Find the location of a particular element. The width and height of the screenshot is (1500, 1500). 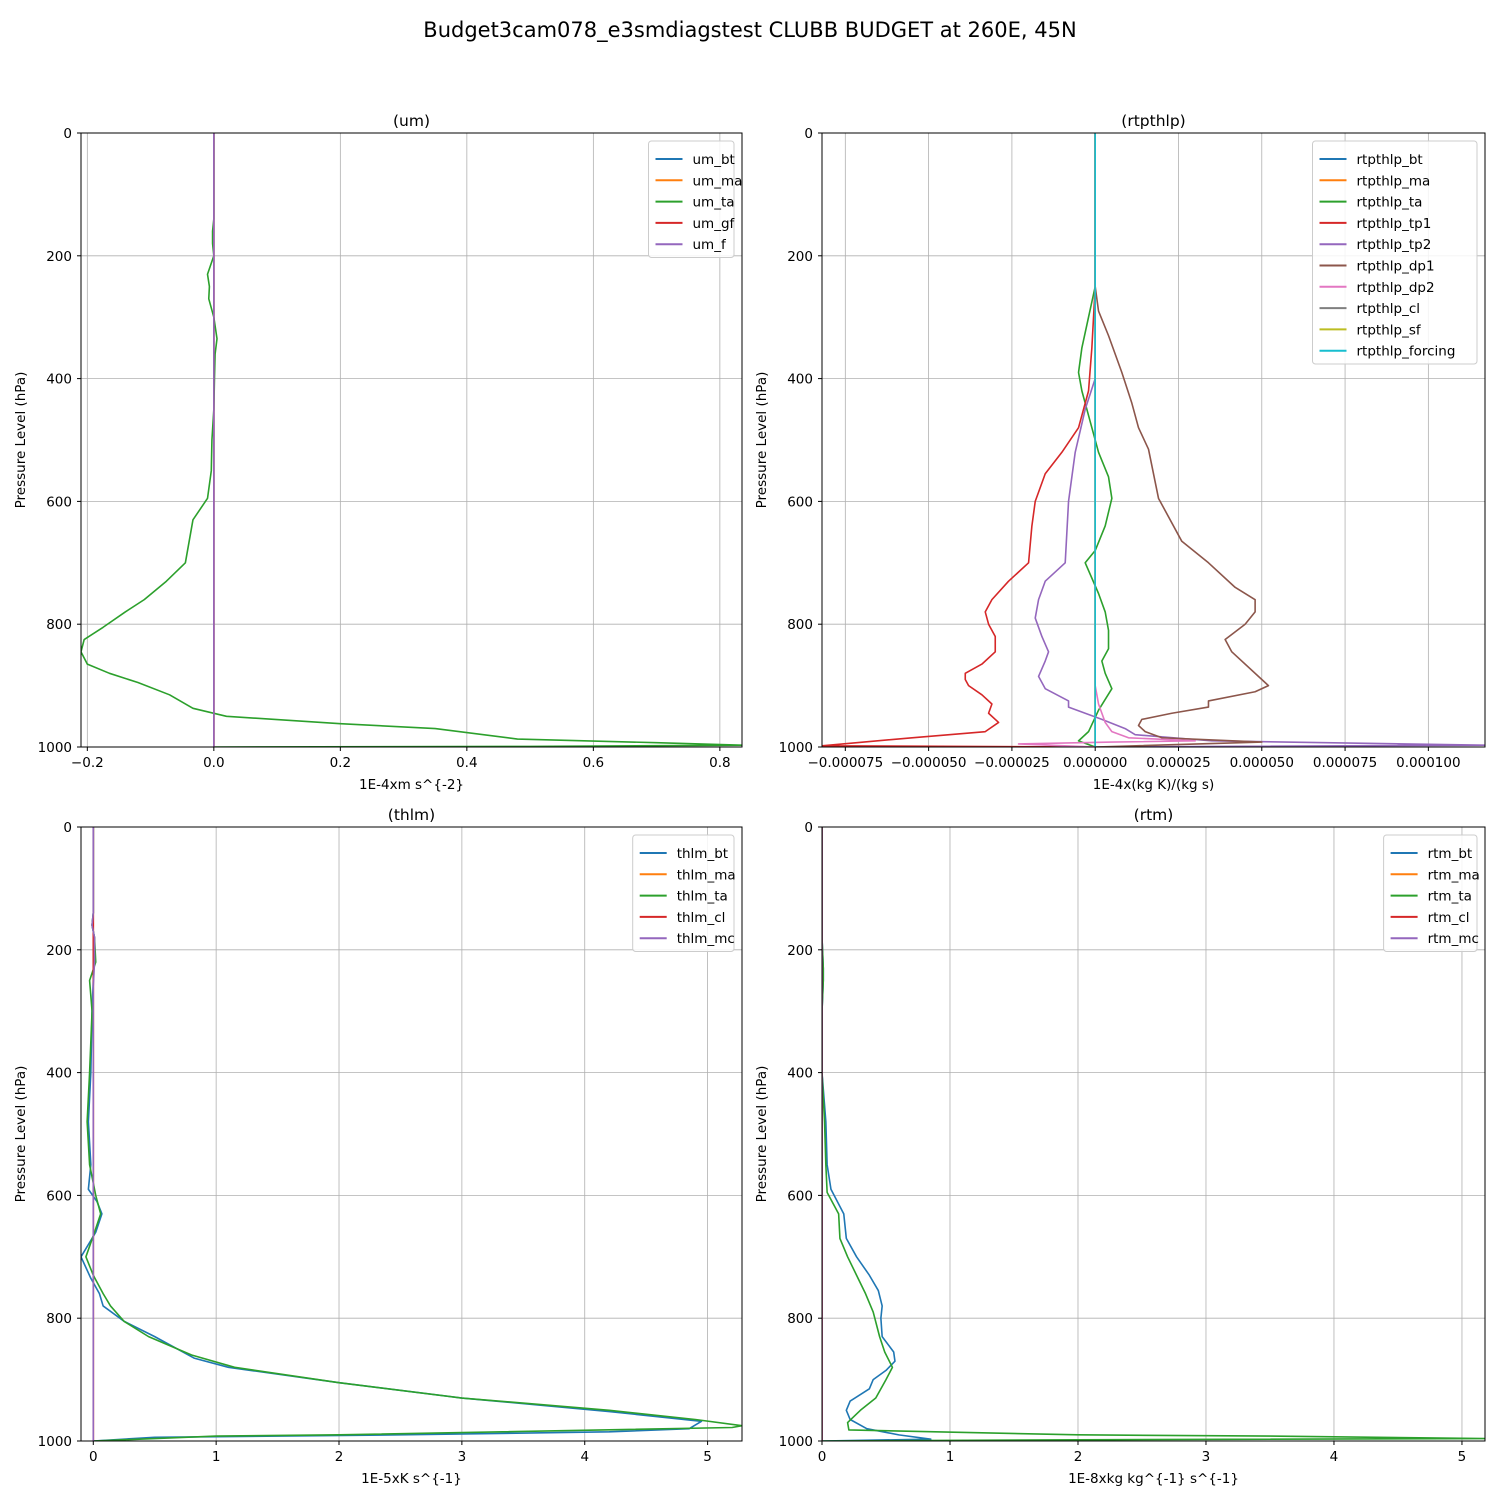

x-tick-label: −0.000075 is located at coordinates (845, 763).